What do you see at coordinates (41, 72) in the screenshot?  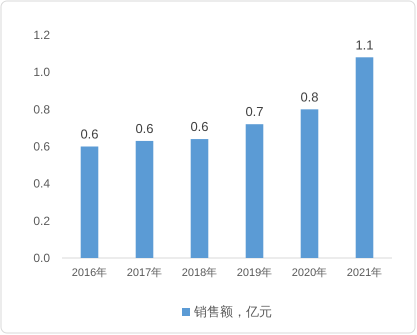 I see `y-tick-label: 1.0` at bounding box center [41, 72].